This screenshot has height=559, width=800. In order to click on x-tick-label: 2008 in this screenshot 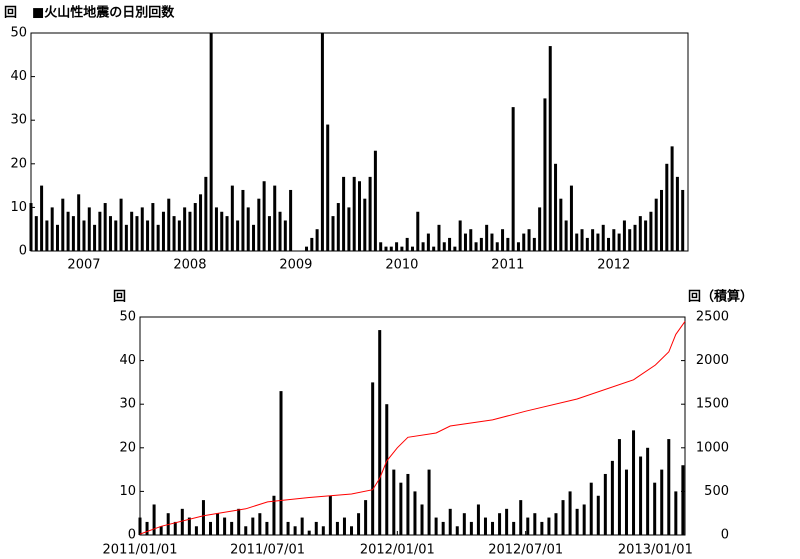, I will do `click(189, 265)`.